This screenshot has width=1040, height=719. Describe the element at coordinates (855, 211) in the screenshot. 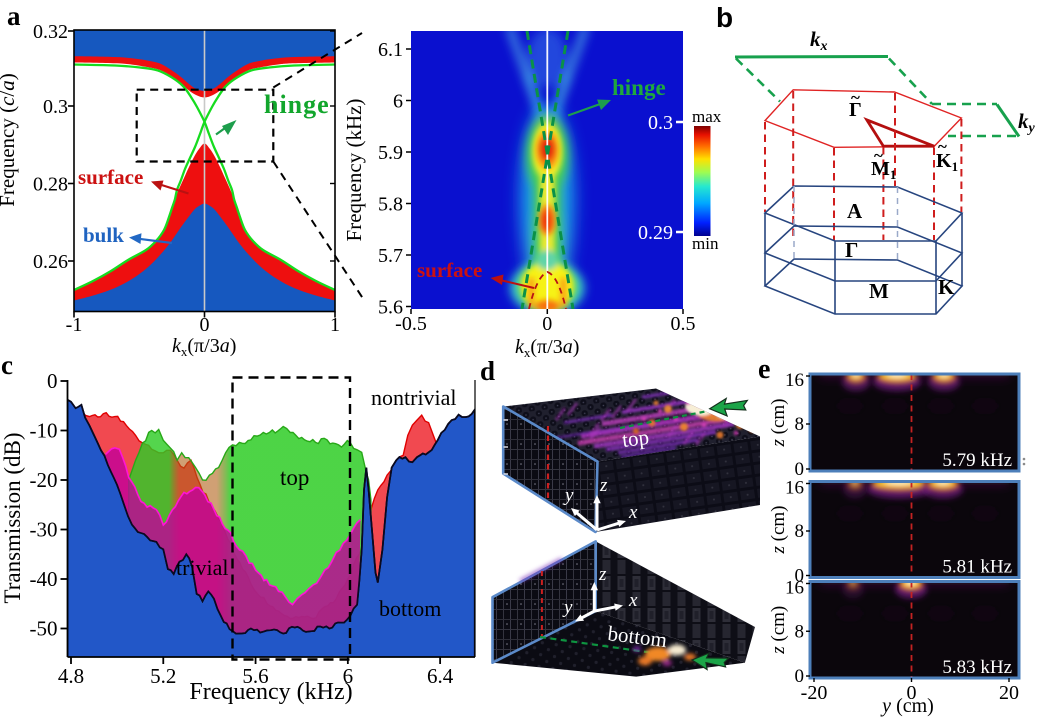

I see `svg-text: A` at that location.